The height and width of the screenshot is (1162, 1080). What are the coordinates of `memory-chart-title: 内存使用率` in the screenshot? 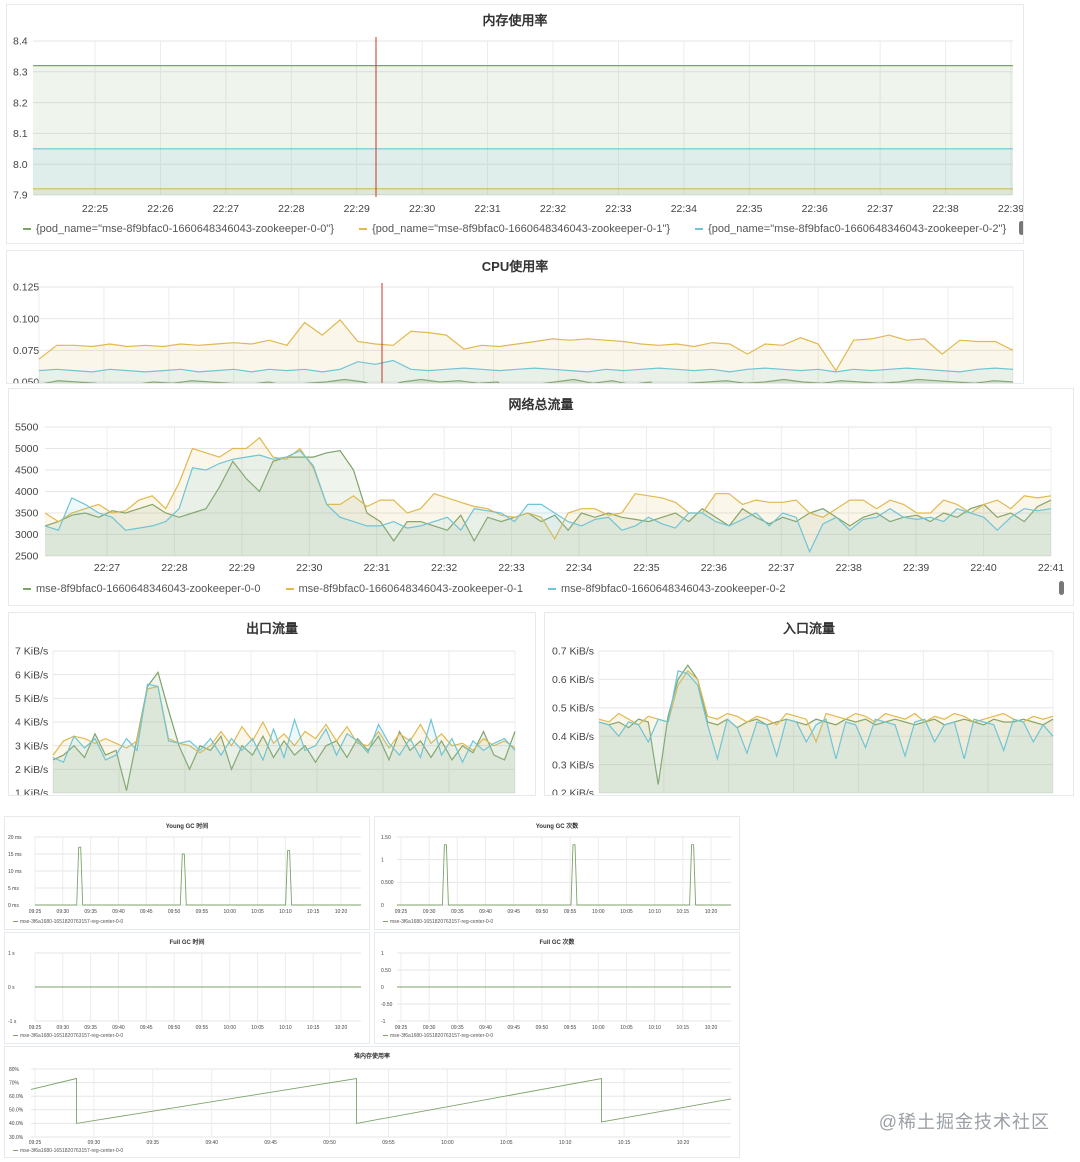 It's located at (515, 20).